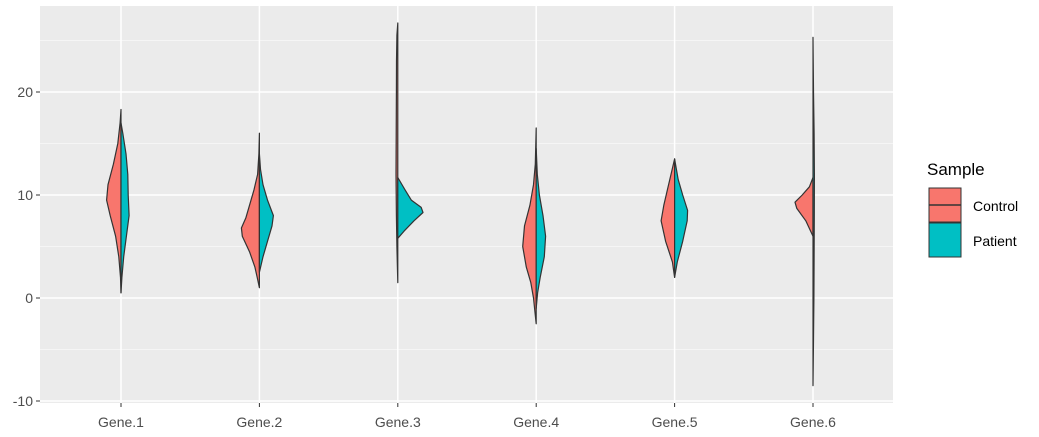 The height and width of the screenshot is (437, 1039). I want to click on y-axis: -10 0 10 20, so click(26, 246).